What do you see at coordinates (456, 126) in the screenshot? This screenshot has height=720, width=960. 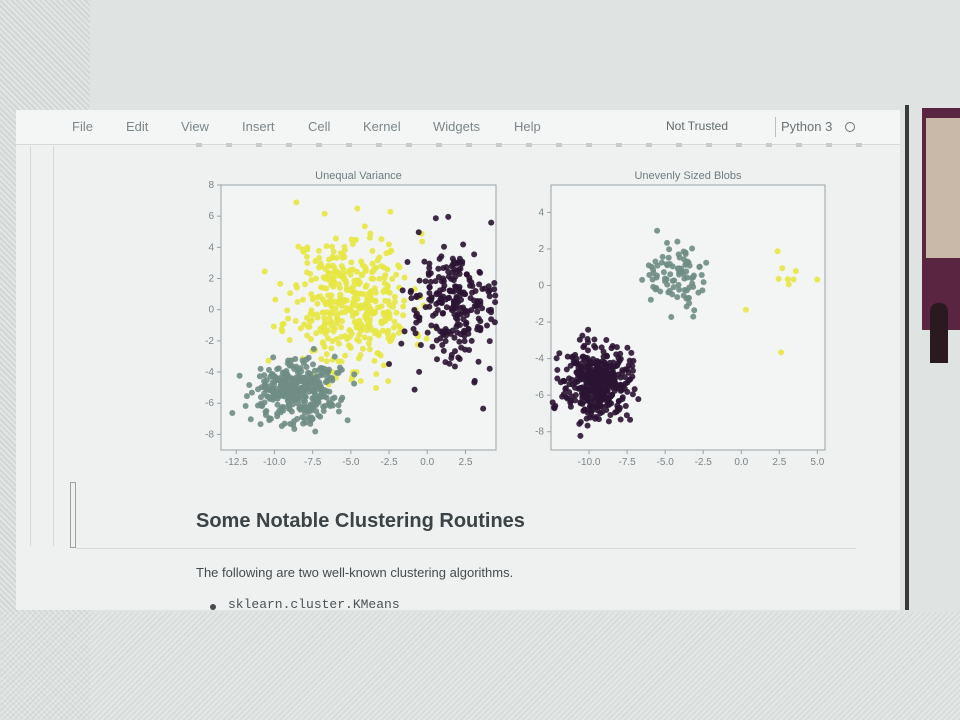 I see `menu-widgets: Widgets` at bounding box center [456, 126].